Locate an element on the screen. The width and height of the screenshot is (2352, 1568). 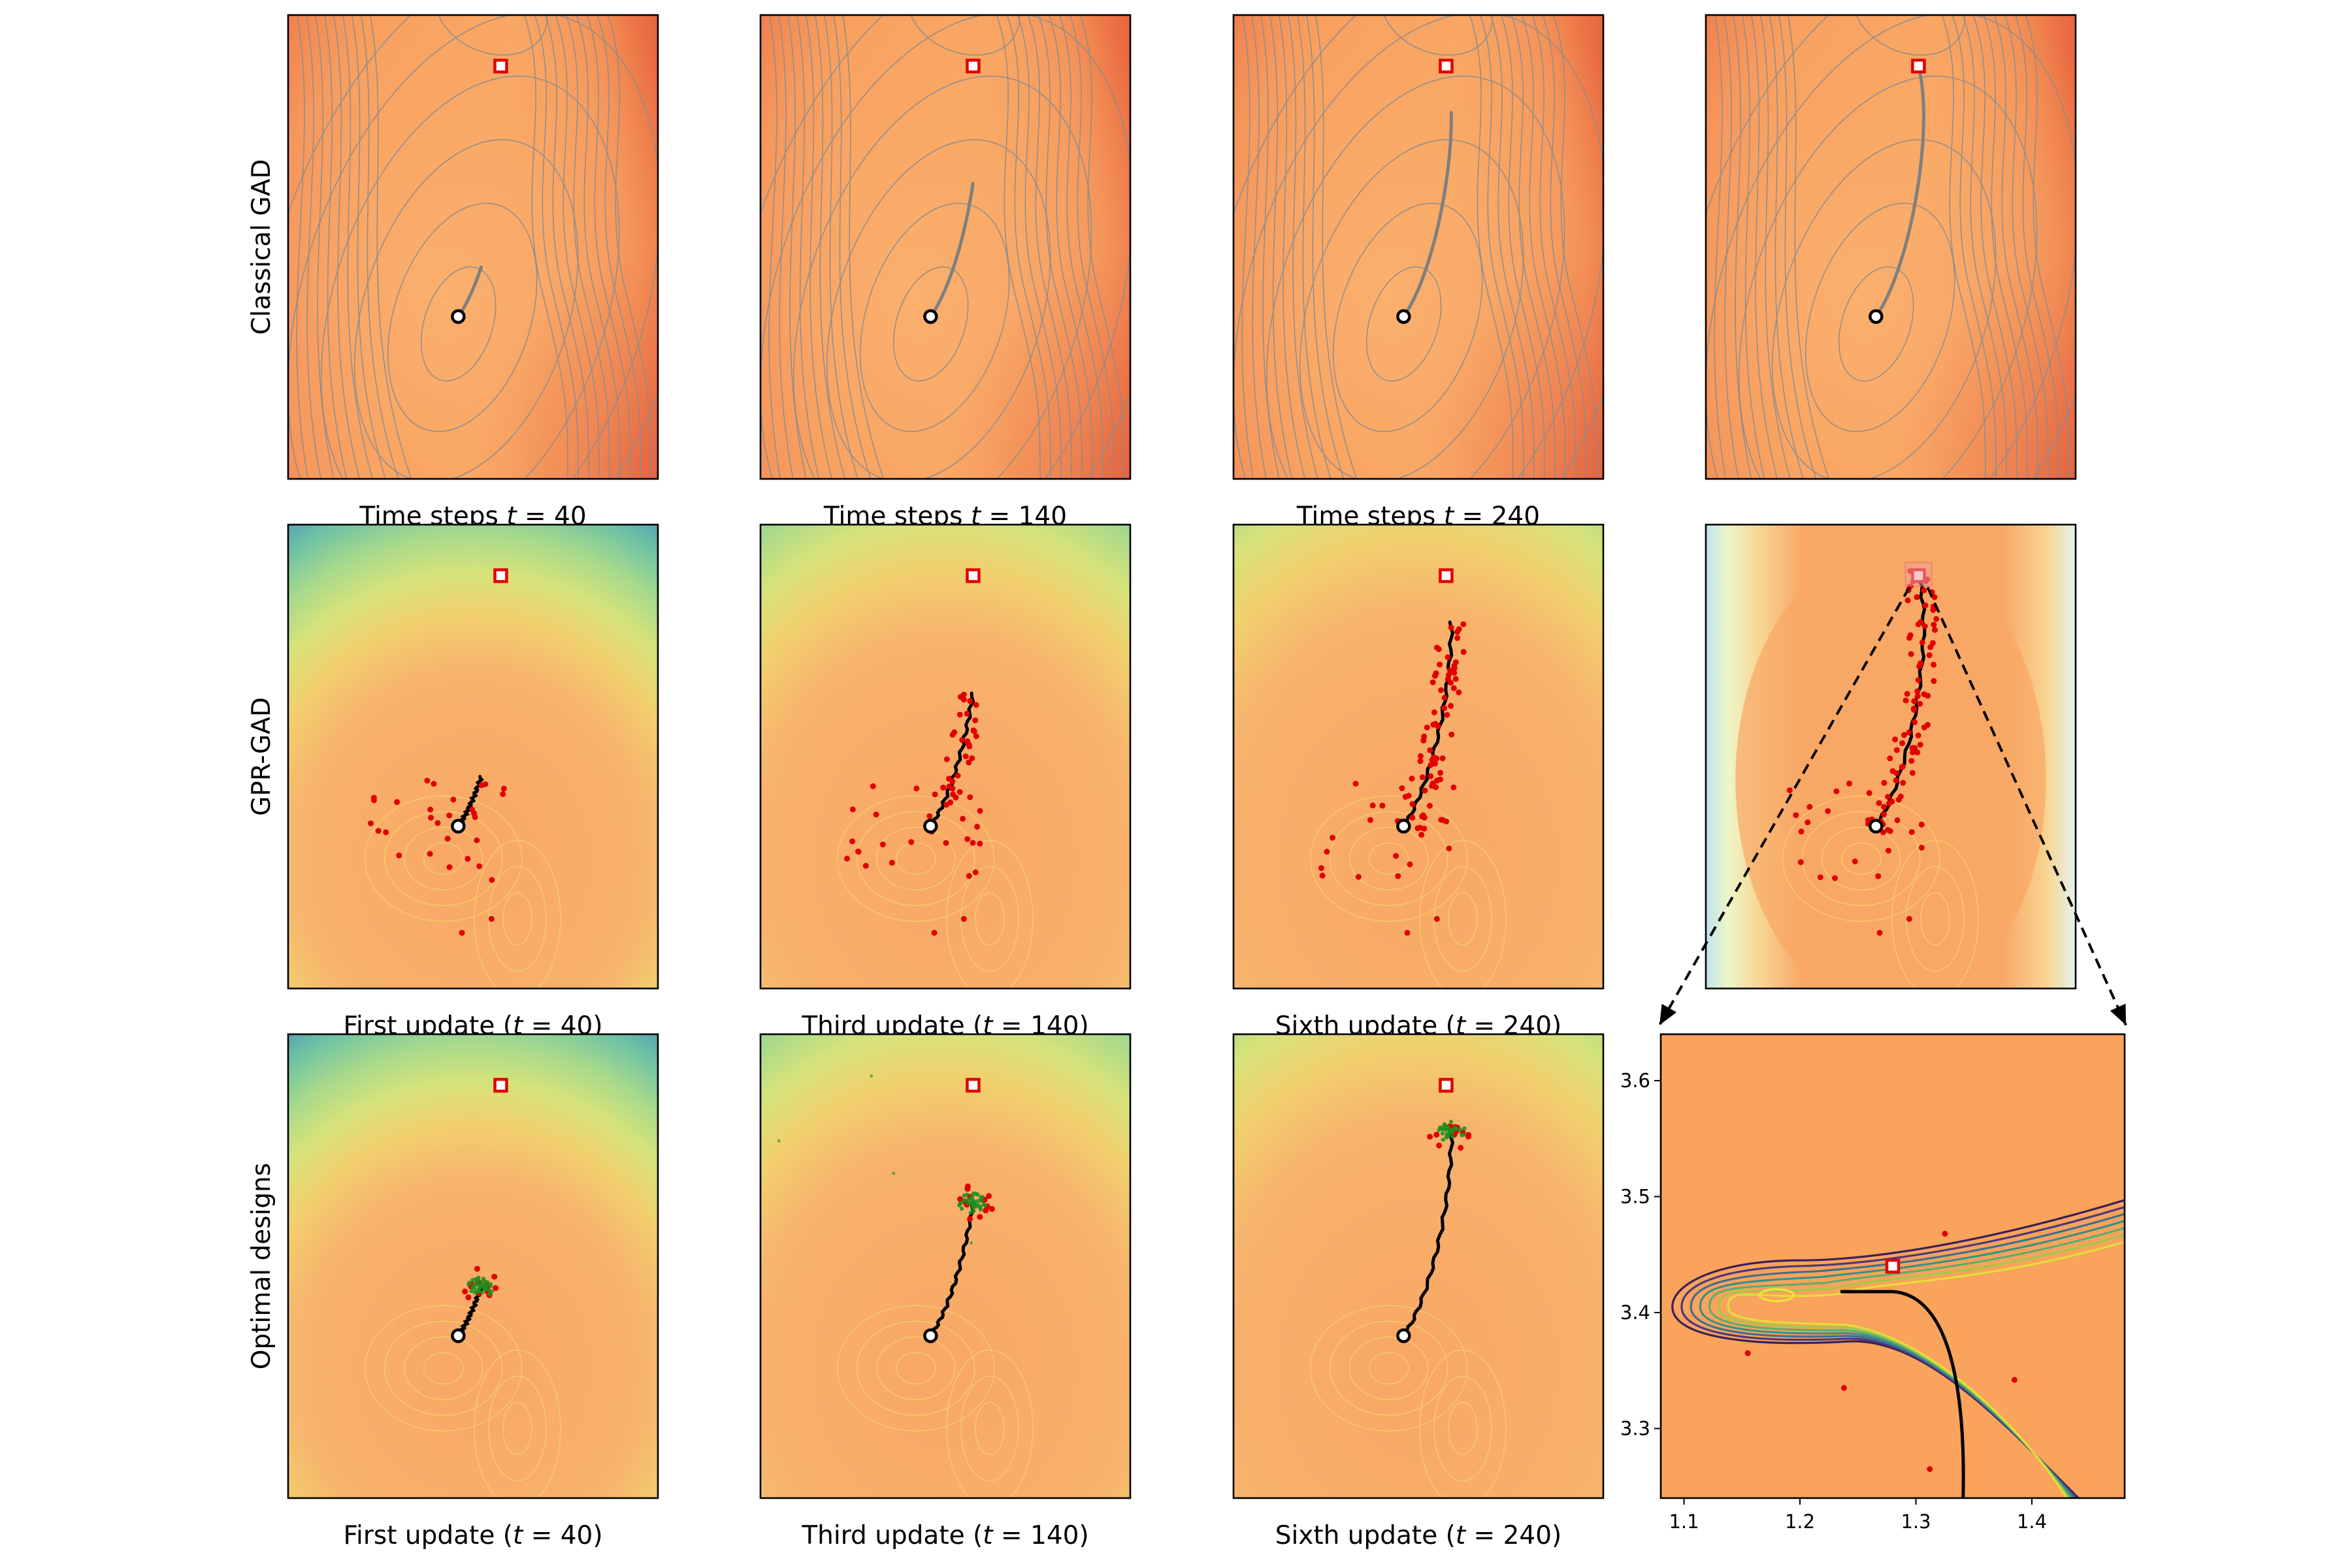
design-points is located at coordinates (1452, 1130).